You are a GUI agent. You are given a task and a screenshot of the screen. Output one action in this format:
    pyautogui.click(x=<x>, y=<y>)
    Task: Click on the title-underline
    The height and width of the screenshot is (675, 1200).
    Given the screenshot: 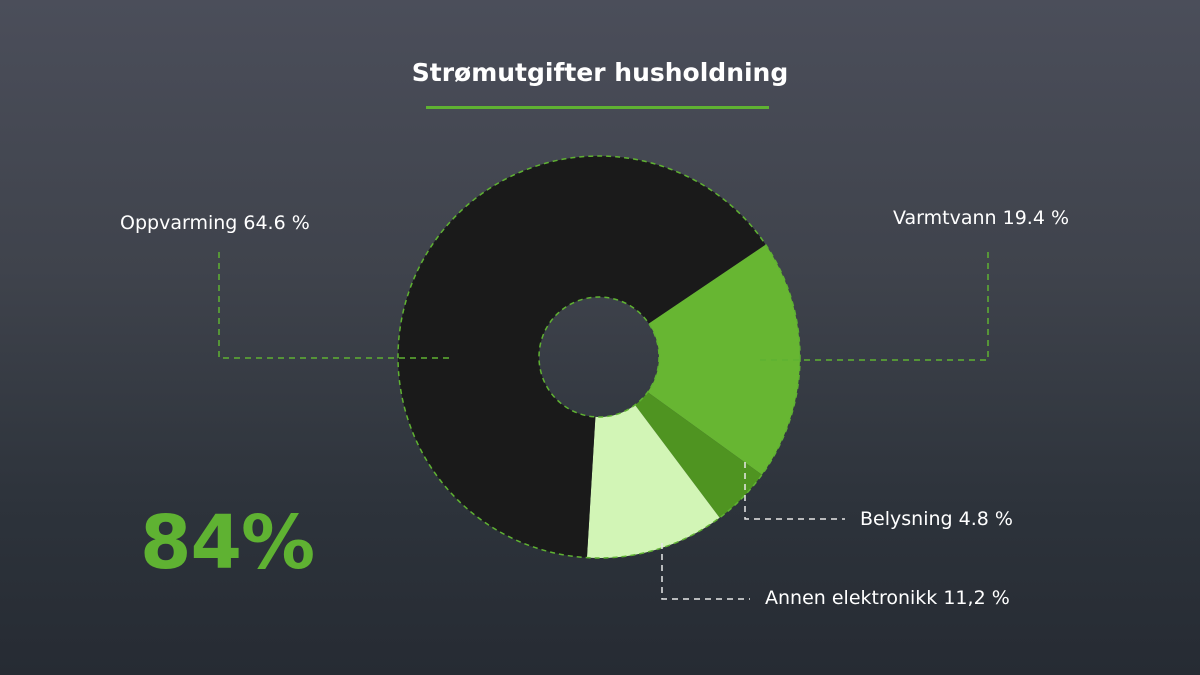 What is the action you would take?
    pyautogui.click(x=597, y=107)
    